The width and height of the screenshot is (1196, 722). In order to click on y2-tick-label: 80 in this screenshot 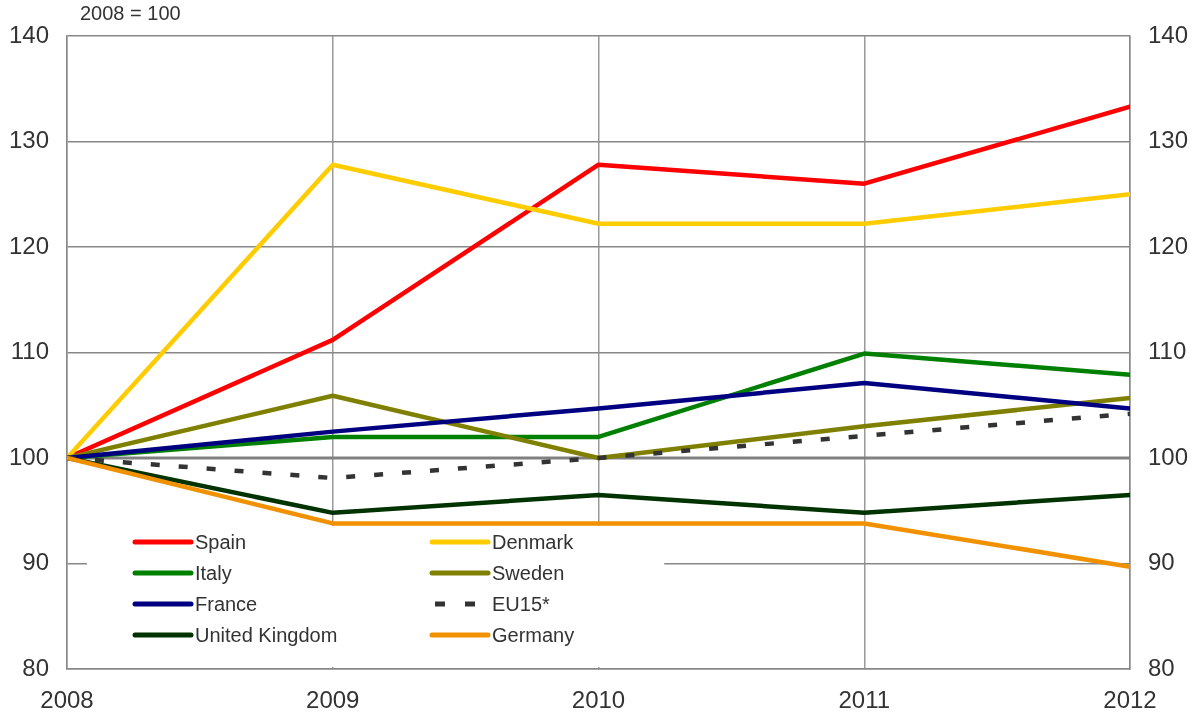, I will do `click(1161, 667)`.